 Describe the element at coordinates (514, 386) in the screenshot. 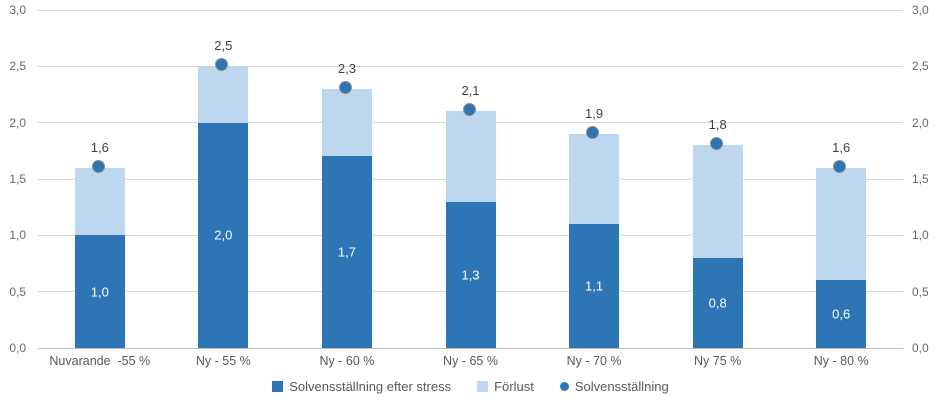

I see `legend-label-forlust: Förlust` at that location.